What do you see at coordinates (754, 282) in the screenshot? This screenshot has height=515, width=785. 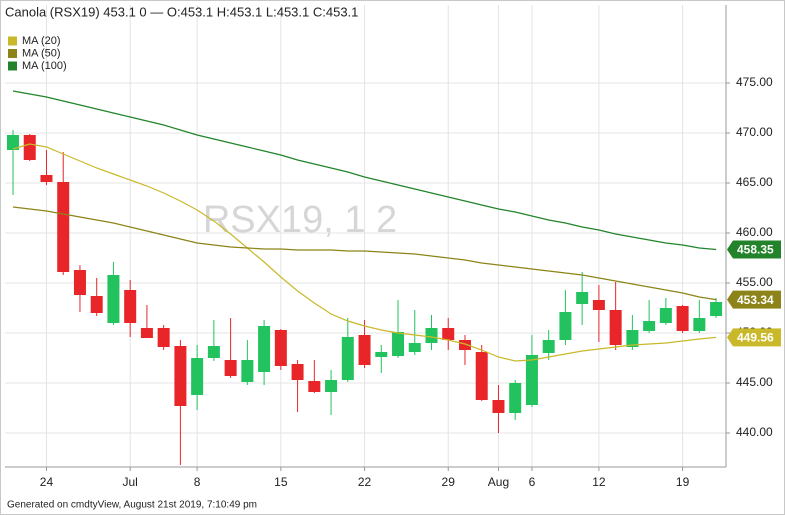 I see `y-tick-label: 455.00` at bounding box center [754, 282].